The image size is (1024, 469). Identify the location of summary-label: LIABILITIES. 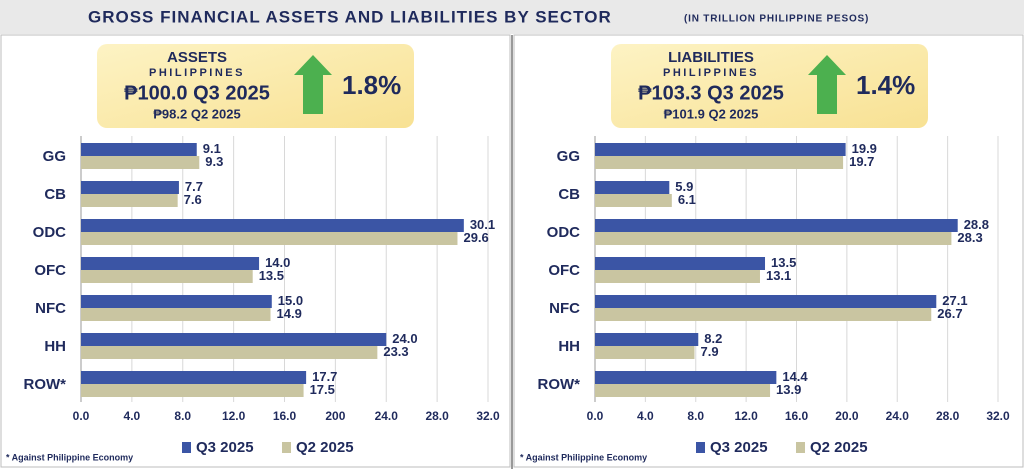
(711, 57).